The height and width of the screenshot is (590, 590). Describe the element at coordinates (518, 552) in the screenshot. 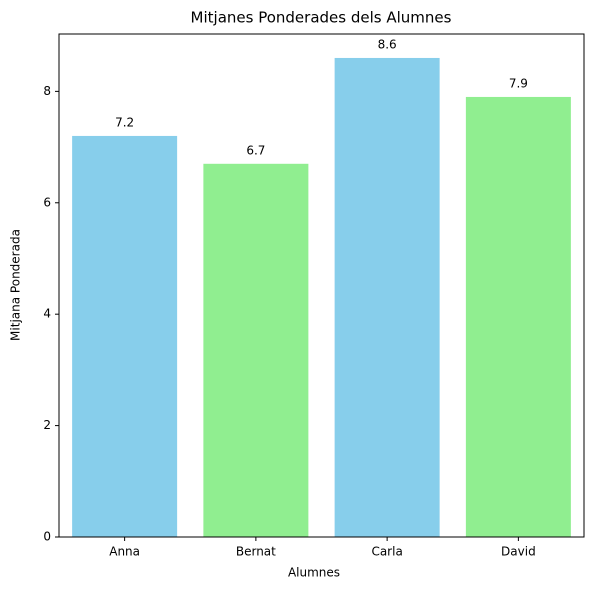

I see `x-tick-label: David` at that location.